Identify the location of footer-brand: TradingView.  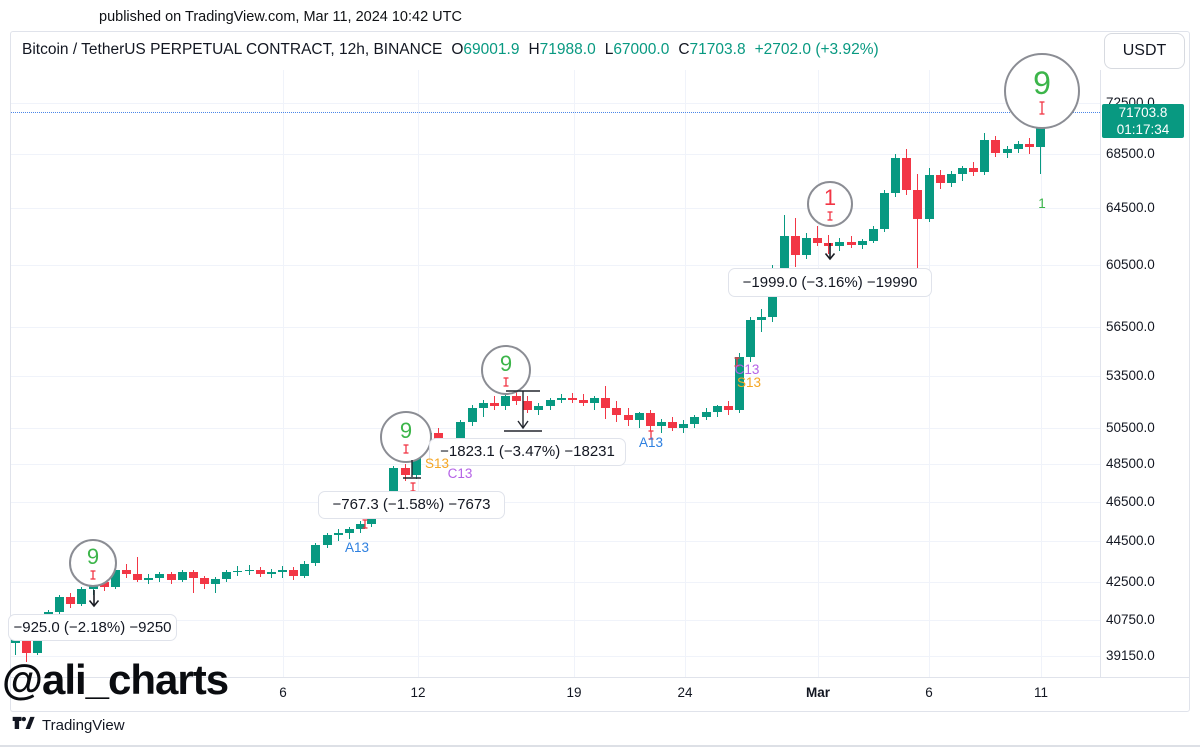
(68, 725).